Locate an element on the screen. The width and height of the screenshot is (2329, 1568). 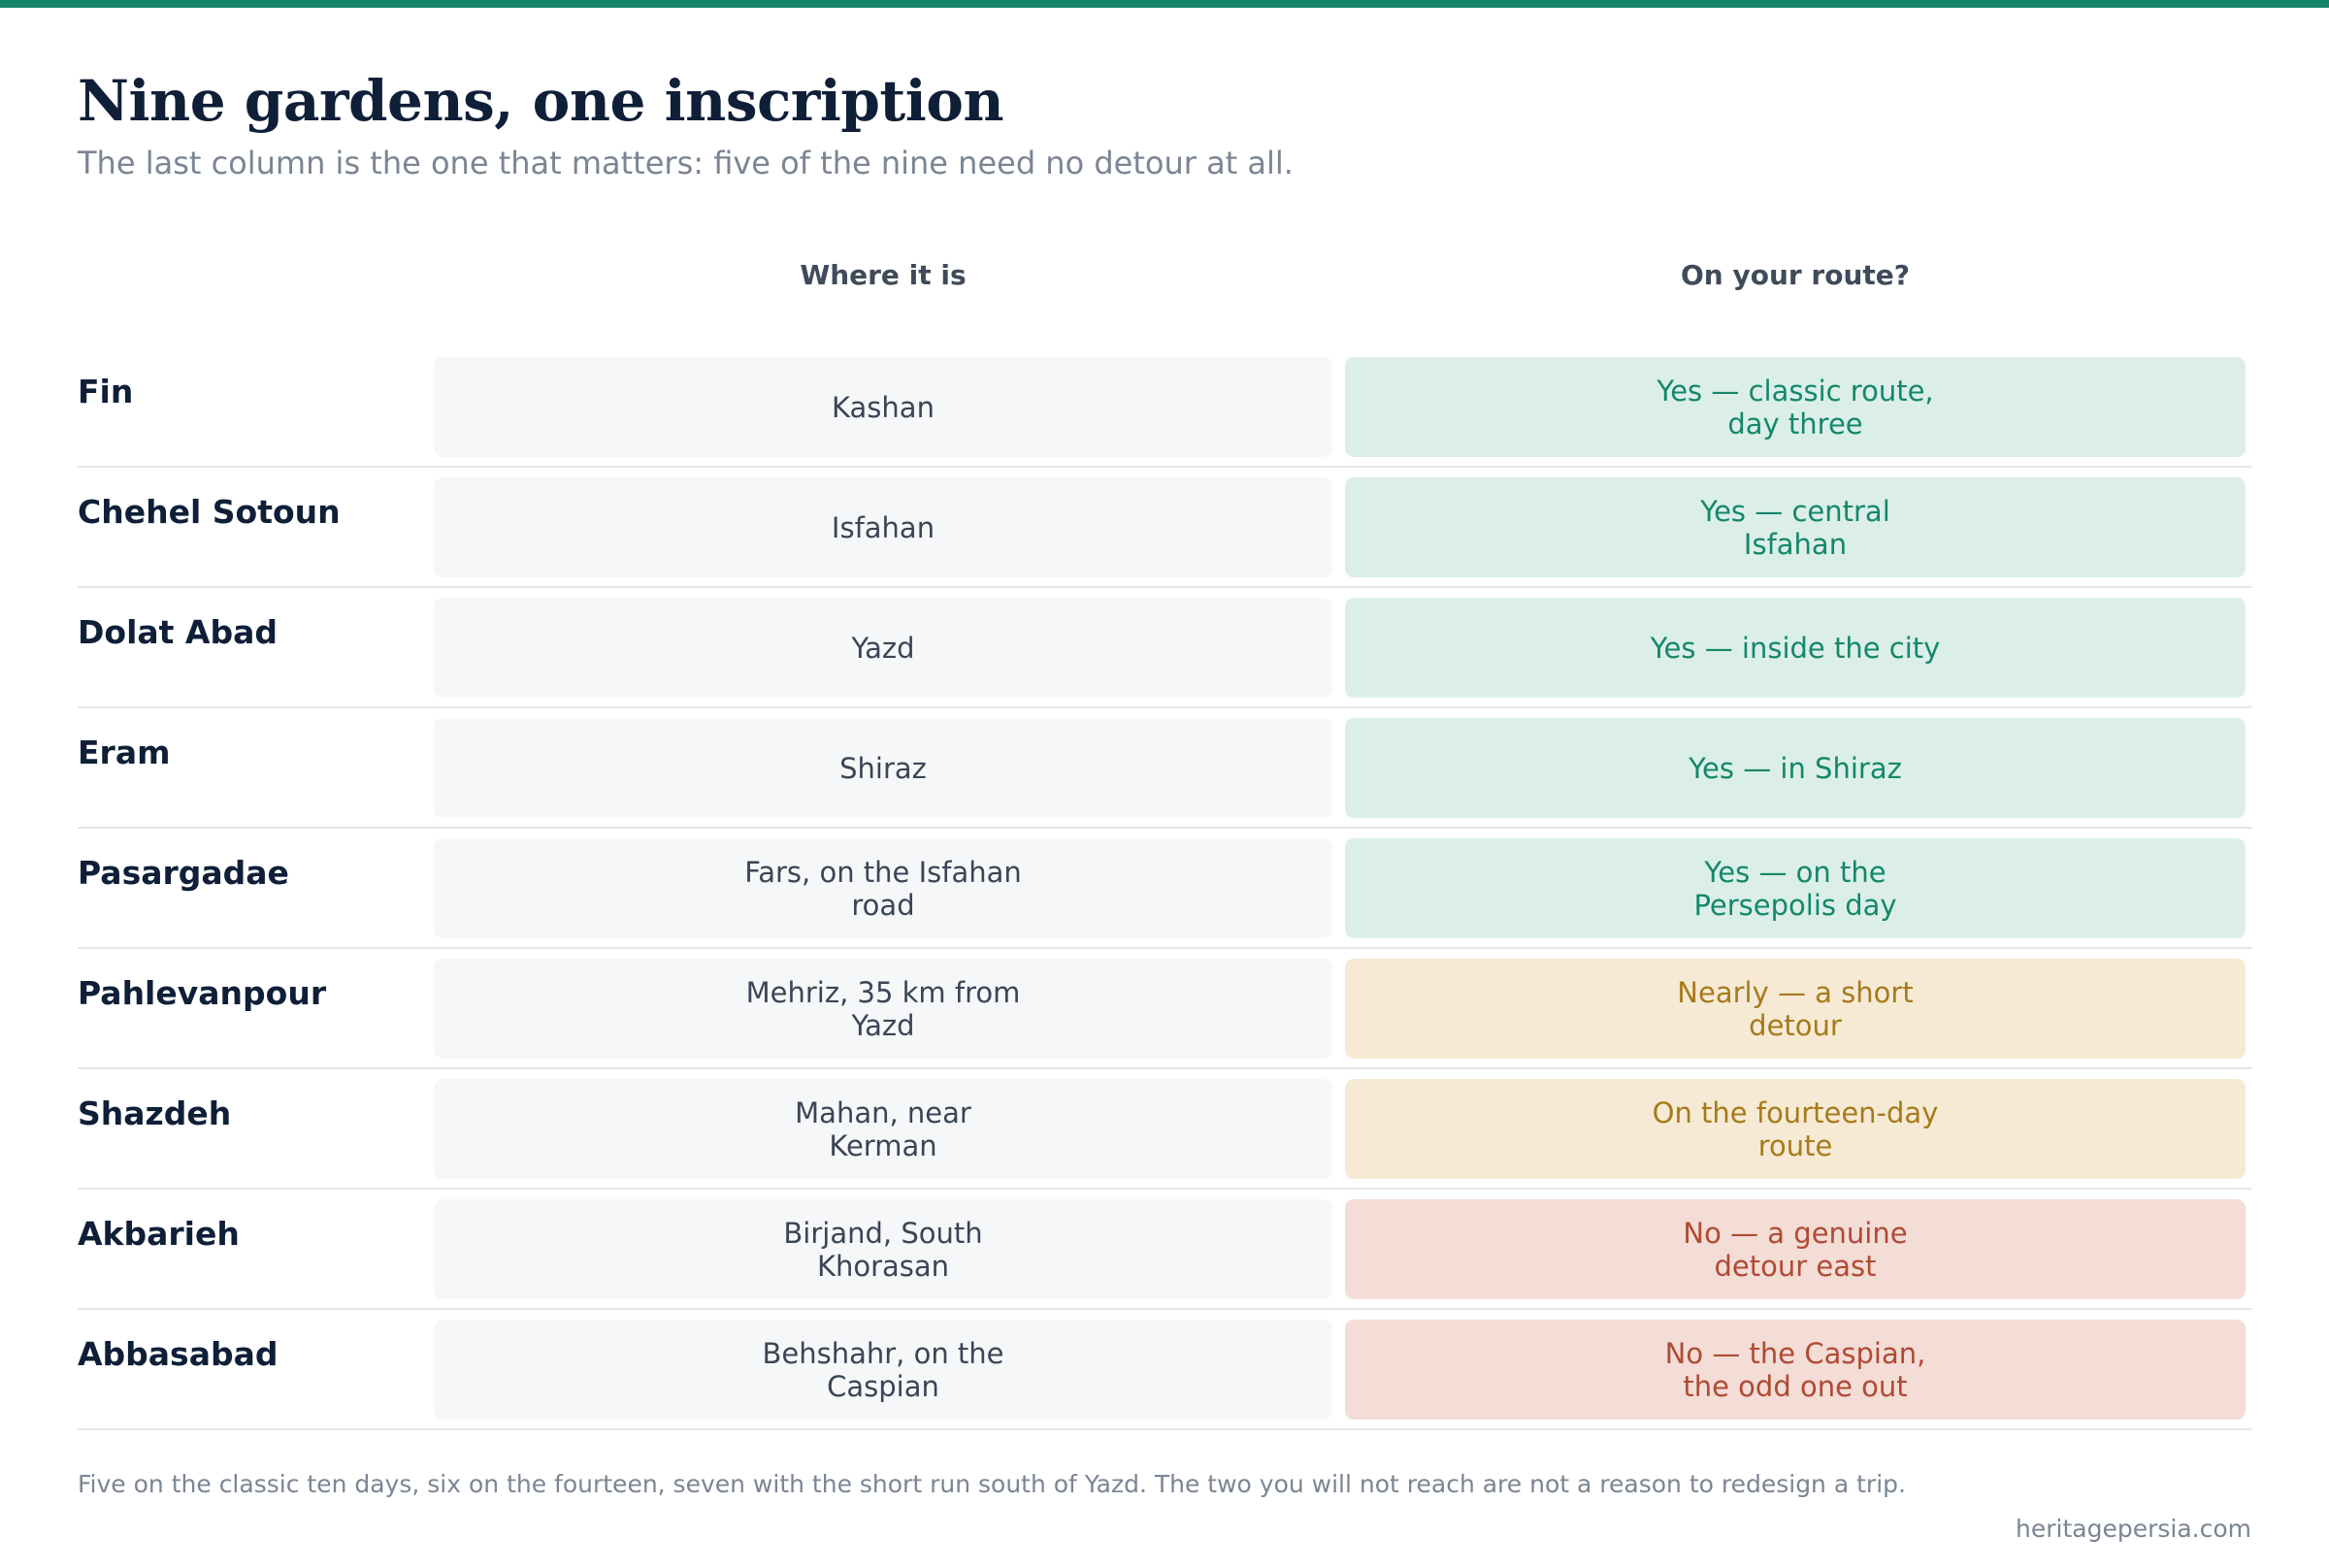
garden-name: Fin is located at coordinates (106, 391).